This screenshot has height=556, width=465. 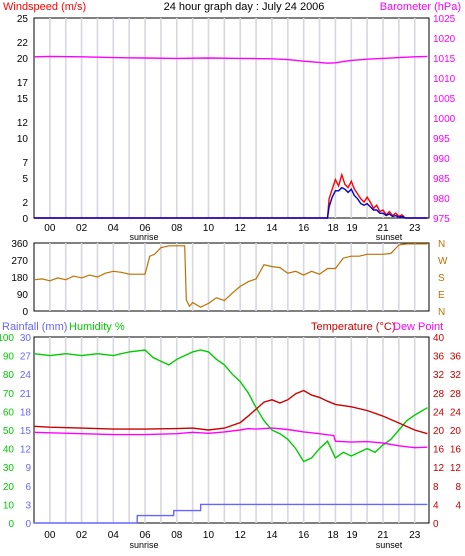 I want to click on barometer-axis-tick: 1005, so click(x=444, y=99).